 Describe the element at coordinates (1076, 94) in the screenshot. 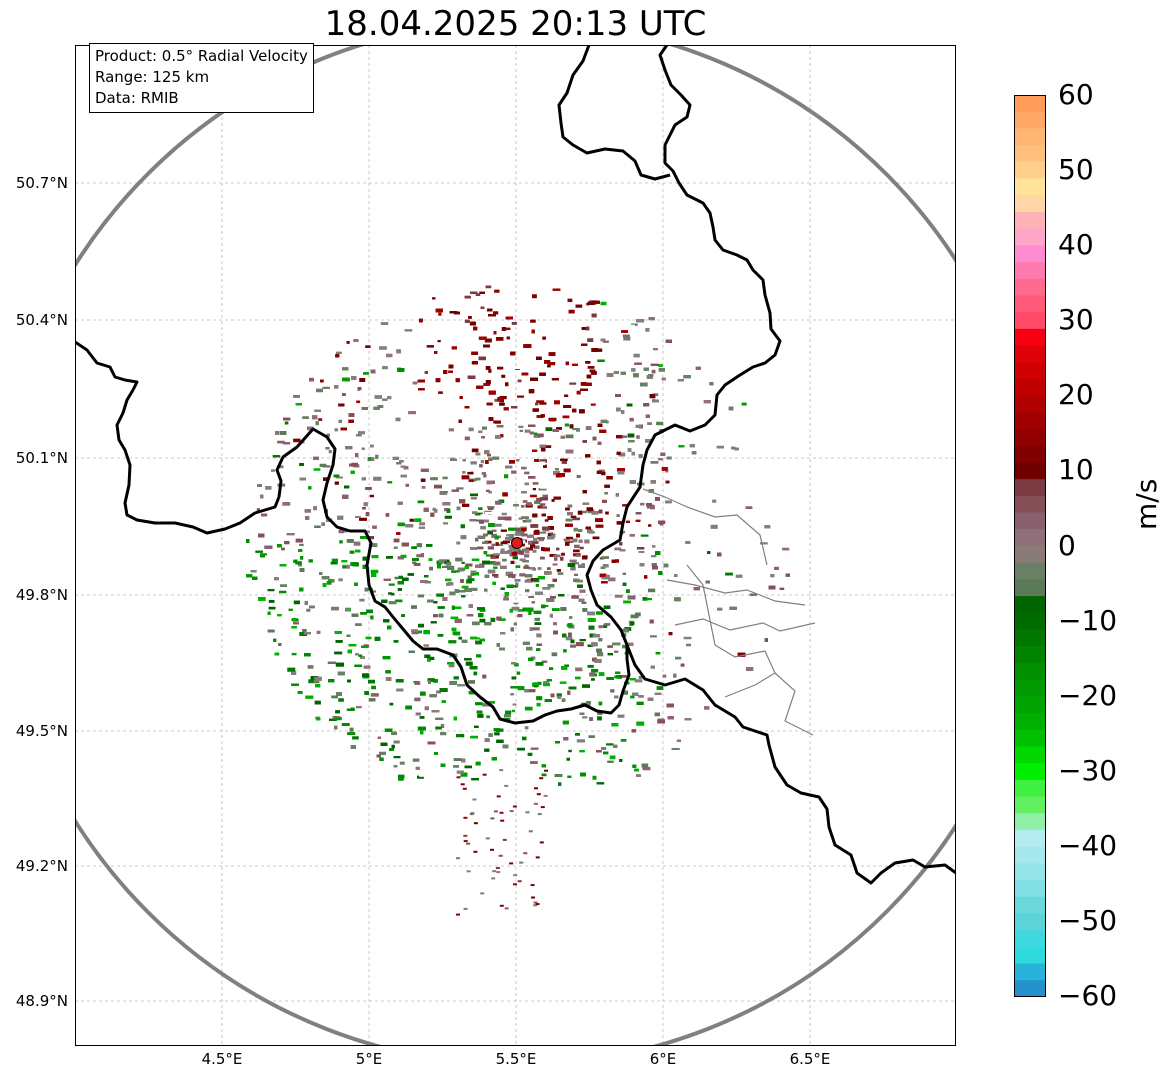

I see `colorbar-tick-label: 60` at that location.